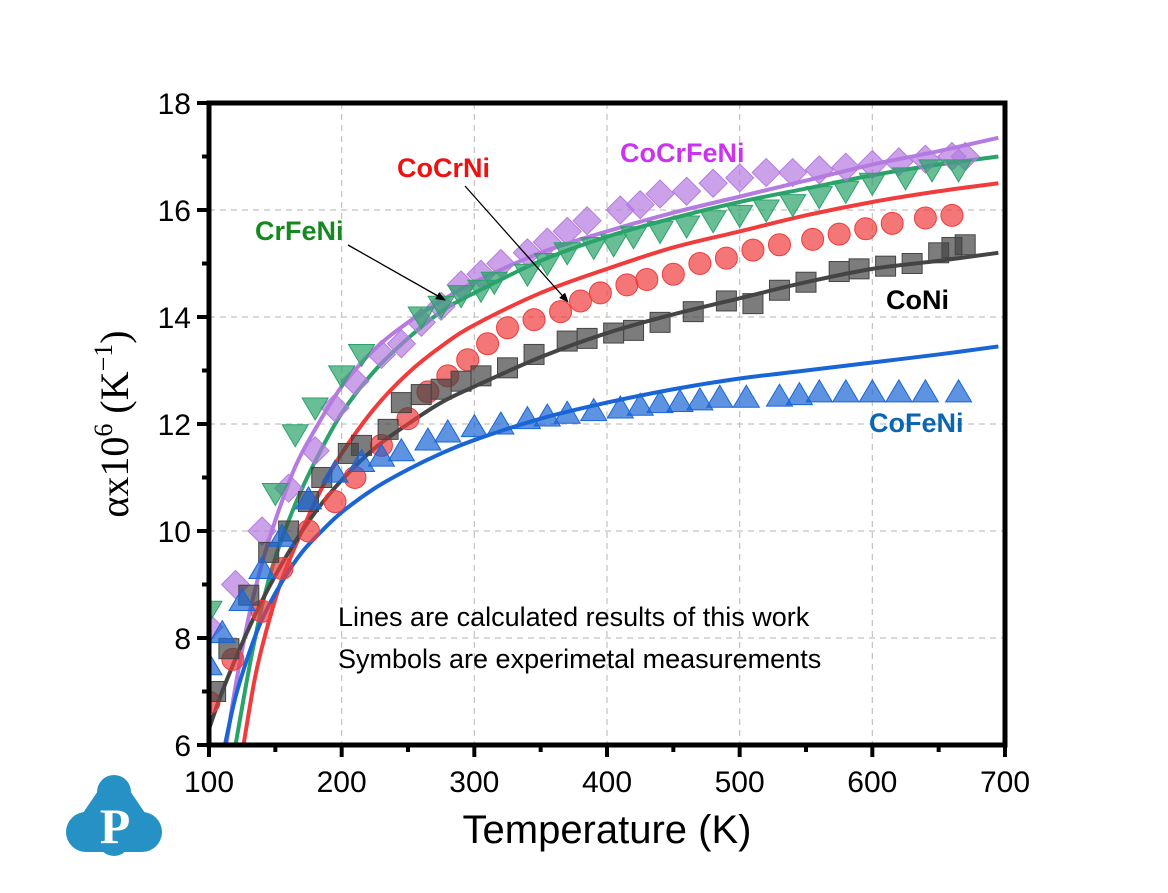 This screenshot has height=893, width=1168. What do you see at coordinates (474, 782) in the screenshot?
I see `x-tick-label: 300` at bounding box center [474, 782].